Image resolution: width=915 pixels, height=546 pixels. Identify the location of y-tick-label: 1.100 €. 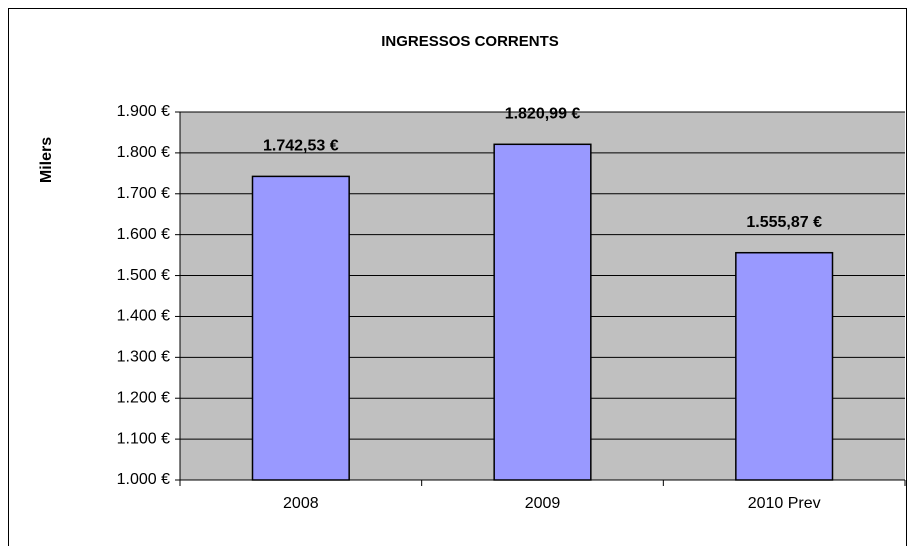
(143, 438).